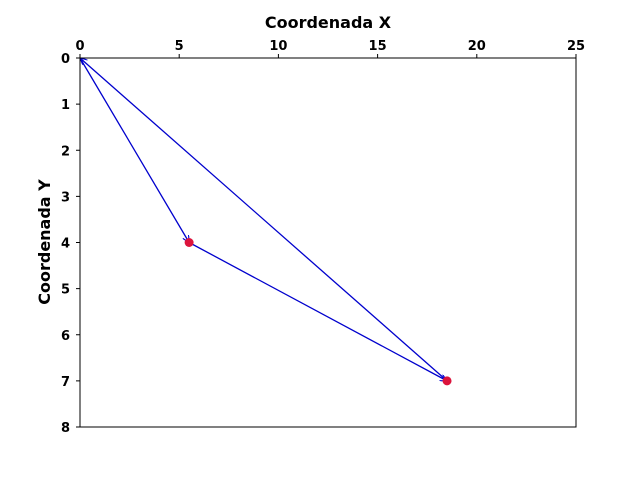  I want to click on y-tick-label: 3, so click(65, 197).